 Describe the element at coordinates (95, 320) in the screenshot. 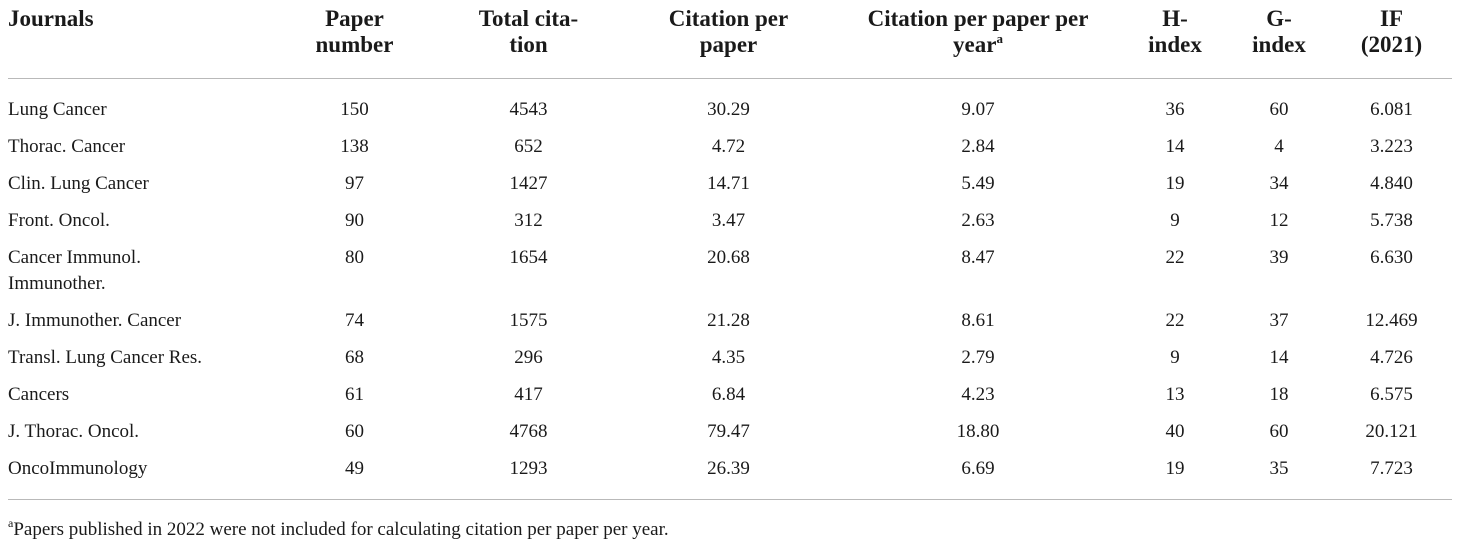

I see `cell-journal: J. Immunother. Cancer` at that location.